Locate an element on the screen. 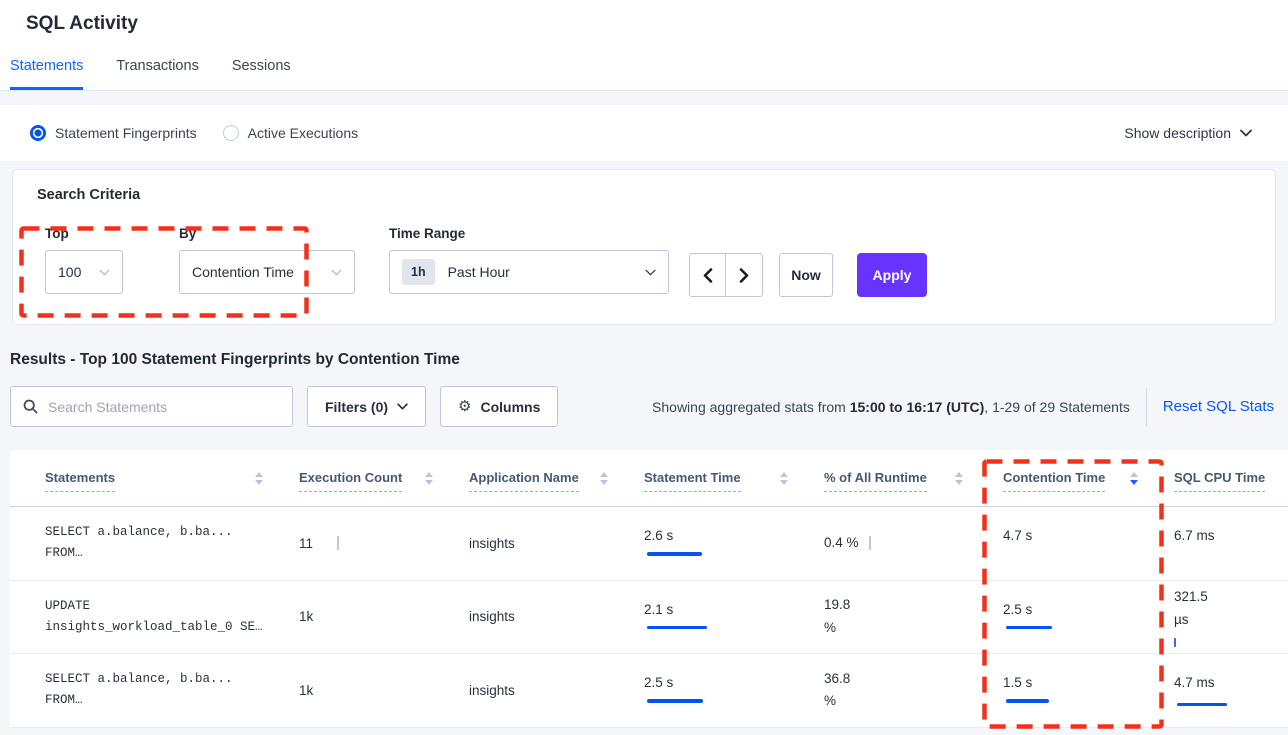 The height and width of the screenshot is (735, 1288). column-header-sql-cpu-time: SQL CPU Time is located at coordinates (1224, 478).